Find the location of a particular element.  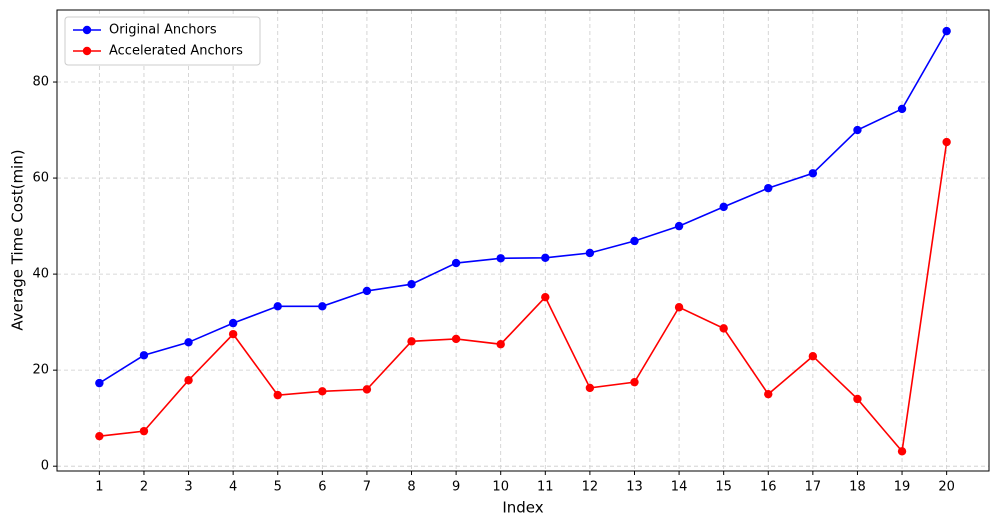

legend-box is located at coordinates (162, 41).